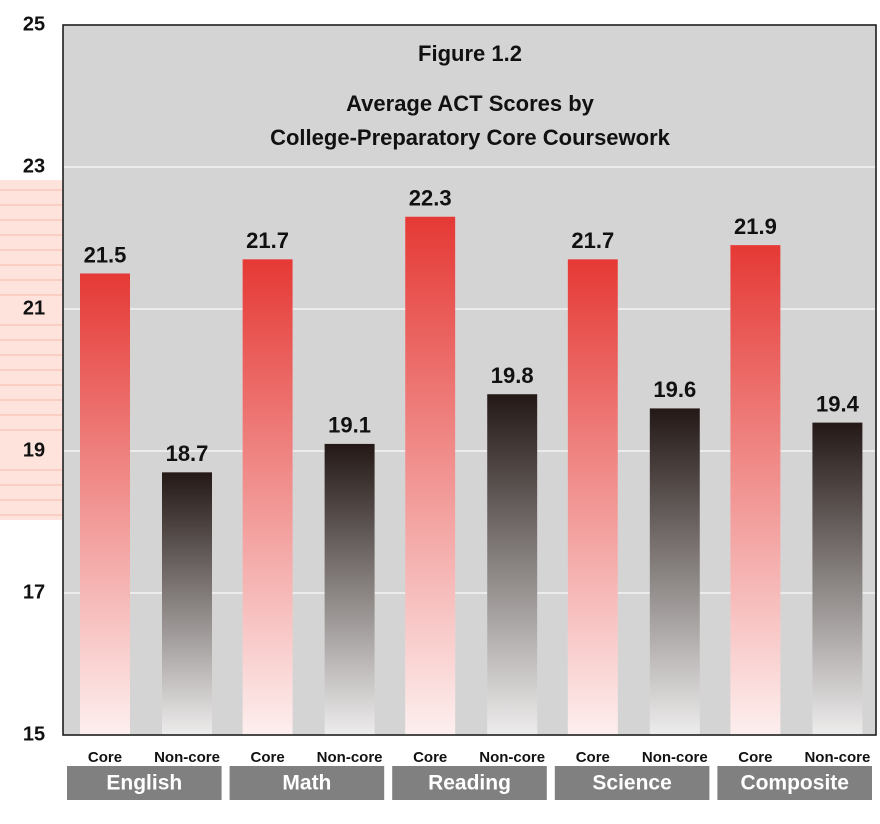  Describe the element at coordinates (34, 166) in the screenshot. I see `y-tick-label: 23` at that location.